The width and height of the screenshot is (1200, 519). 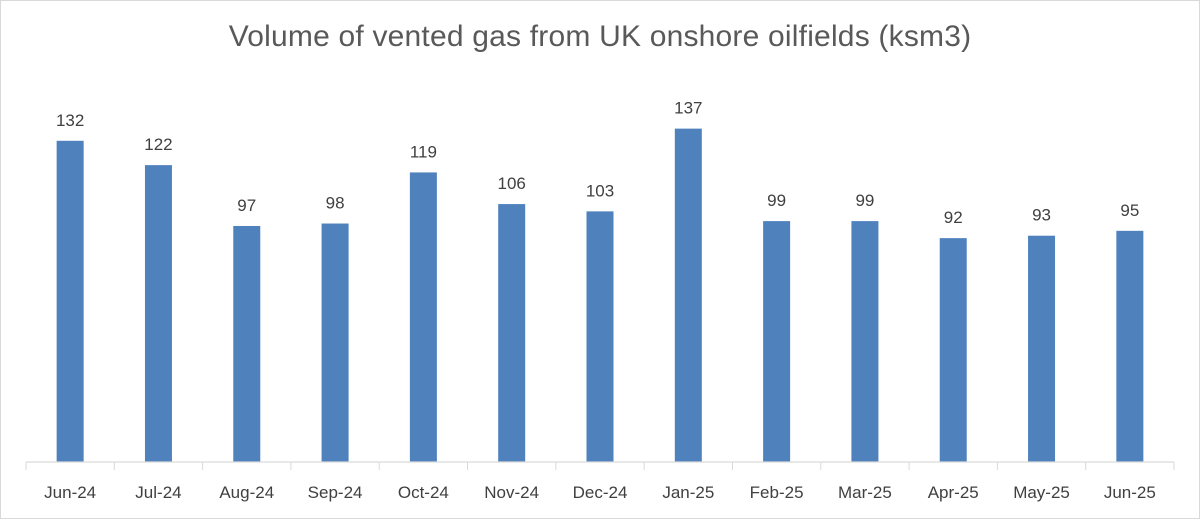 What do you see at coordinates (776, 200) in the screenshot?
I see `data-label-feb-25: 99` at bounding box center [776, 200].